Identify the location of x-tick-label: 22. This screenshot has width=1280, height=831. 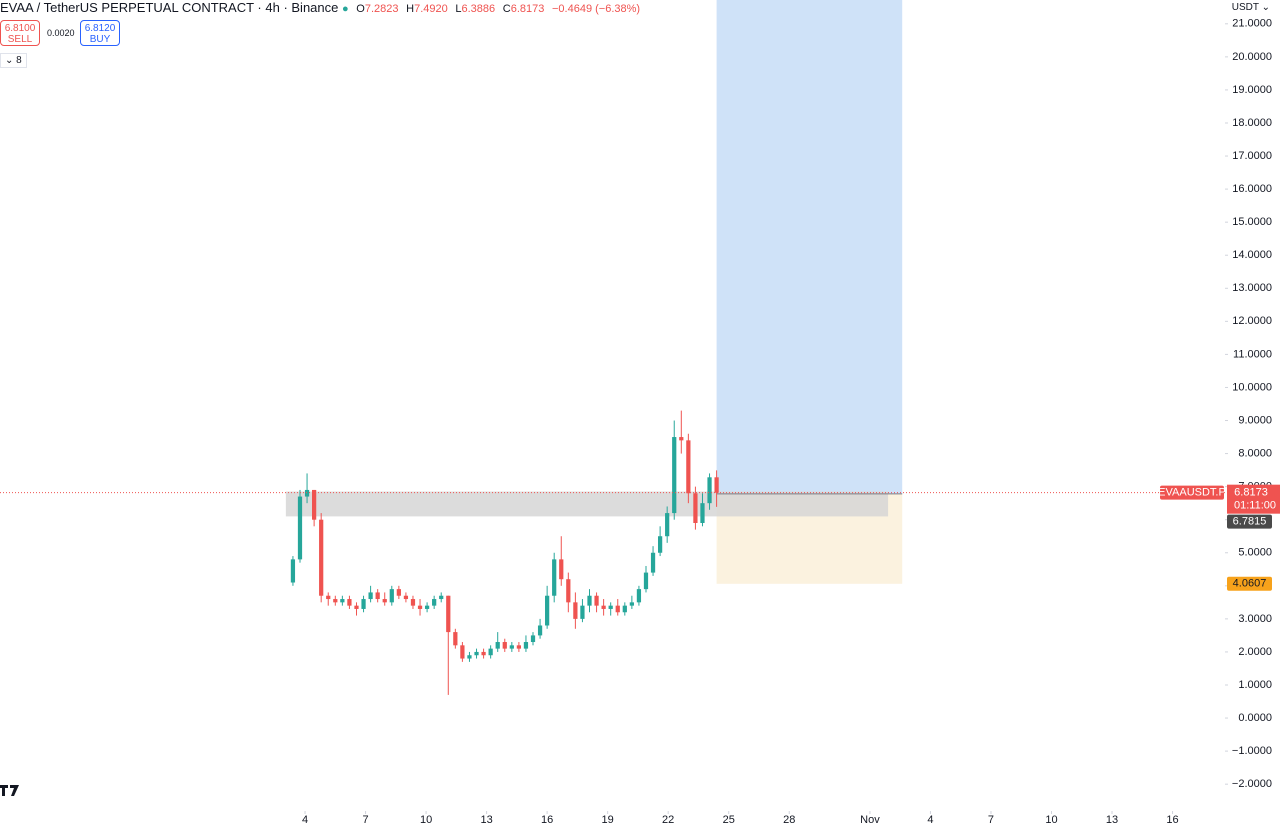
(668, 820).